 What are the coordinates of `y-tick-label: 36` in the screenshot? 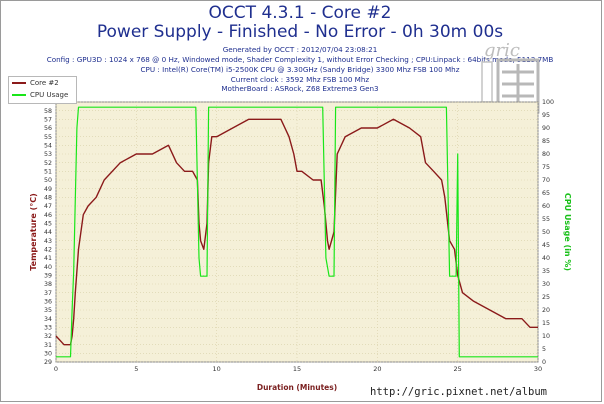 It's located at (48, 302).